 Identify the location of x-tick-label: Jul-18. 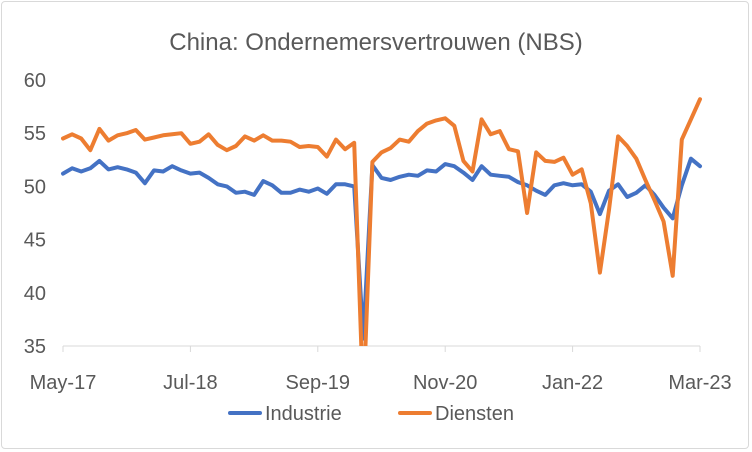
(190, 383).